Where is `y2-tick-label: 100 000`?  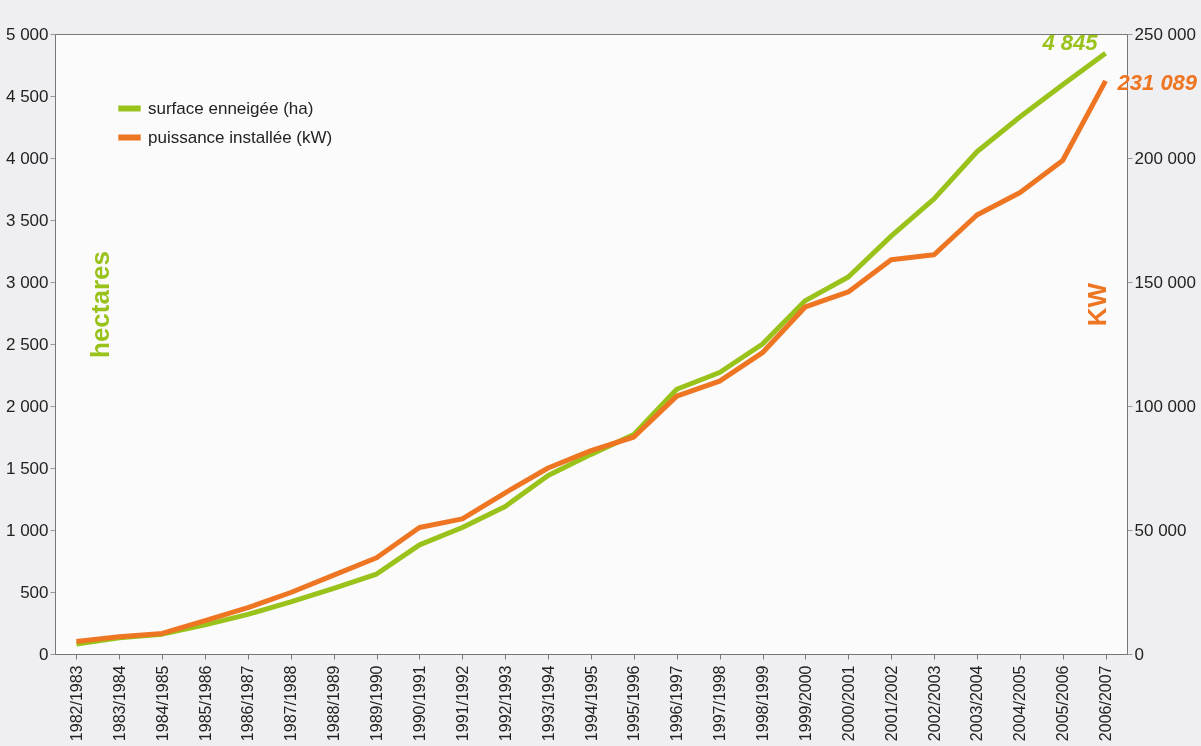 y2-tick-label: 100 000 is located at coordinates (1165, 406).